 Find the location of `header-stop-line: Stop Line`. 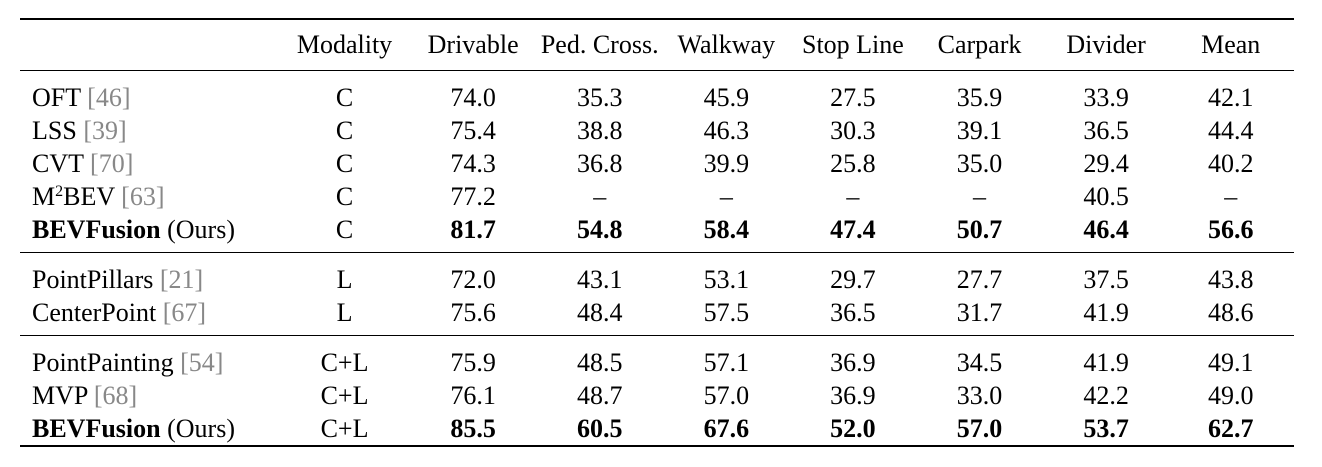

header-stop-line: Stop Line is located at coordinates (853, 44).